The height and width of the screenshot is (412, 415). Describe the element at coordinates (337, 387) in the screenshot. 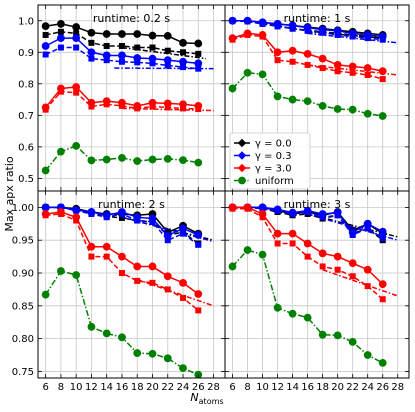

I see `x-tick-label: 20` at that location.